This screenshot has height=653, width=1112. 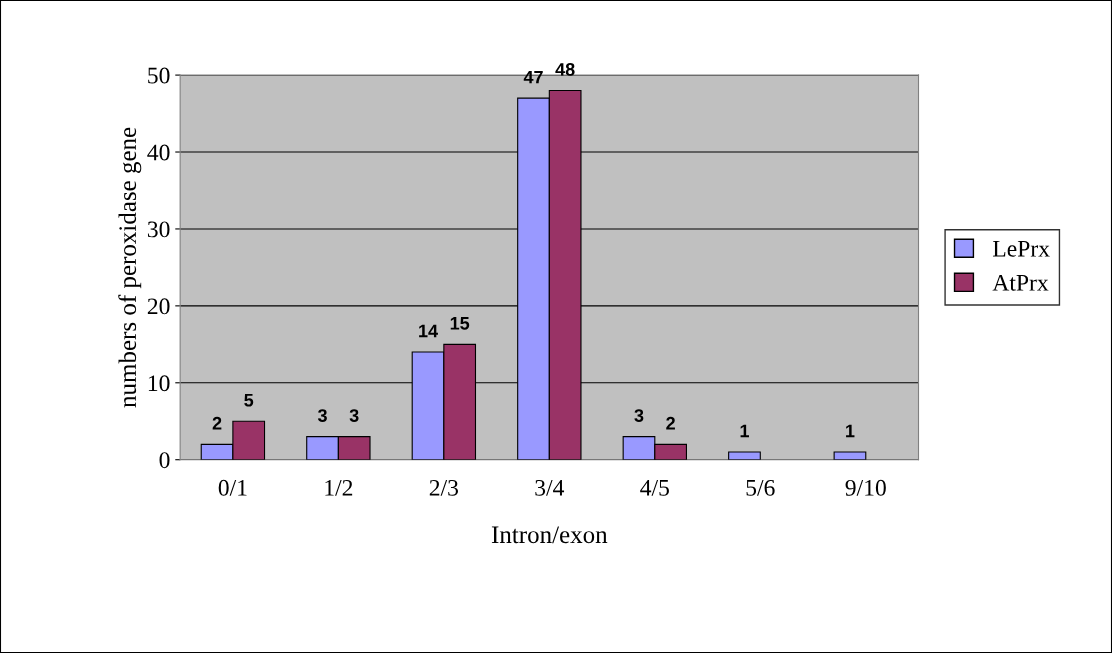 I want to click on x-tick-label: 0/1, so click(x=232, y=487).